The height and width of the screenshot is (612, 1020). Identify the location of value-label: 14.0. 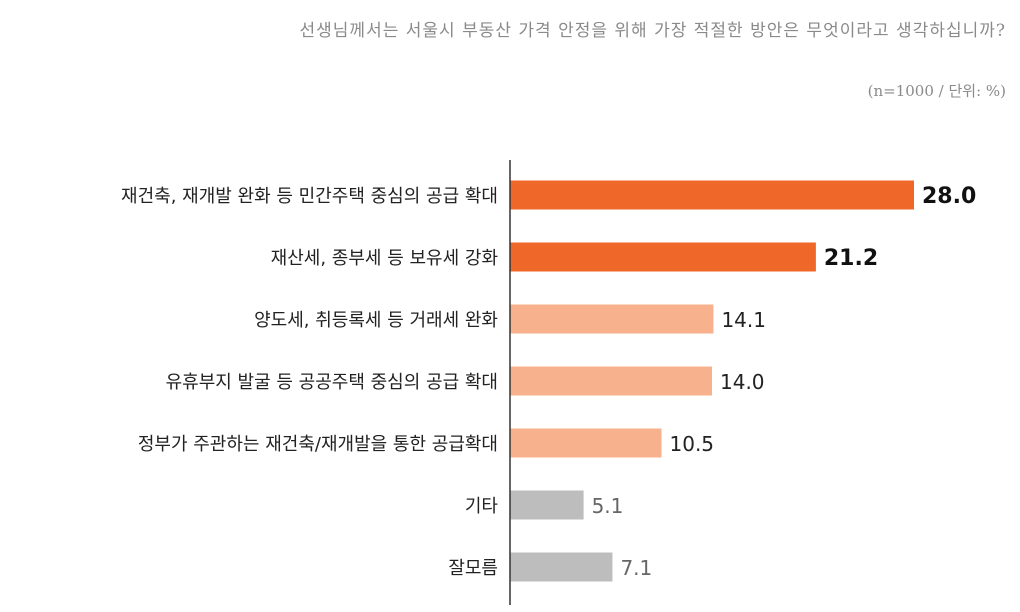
(742, 382).